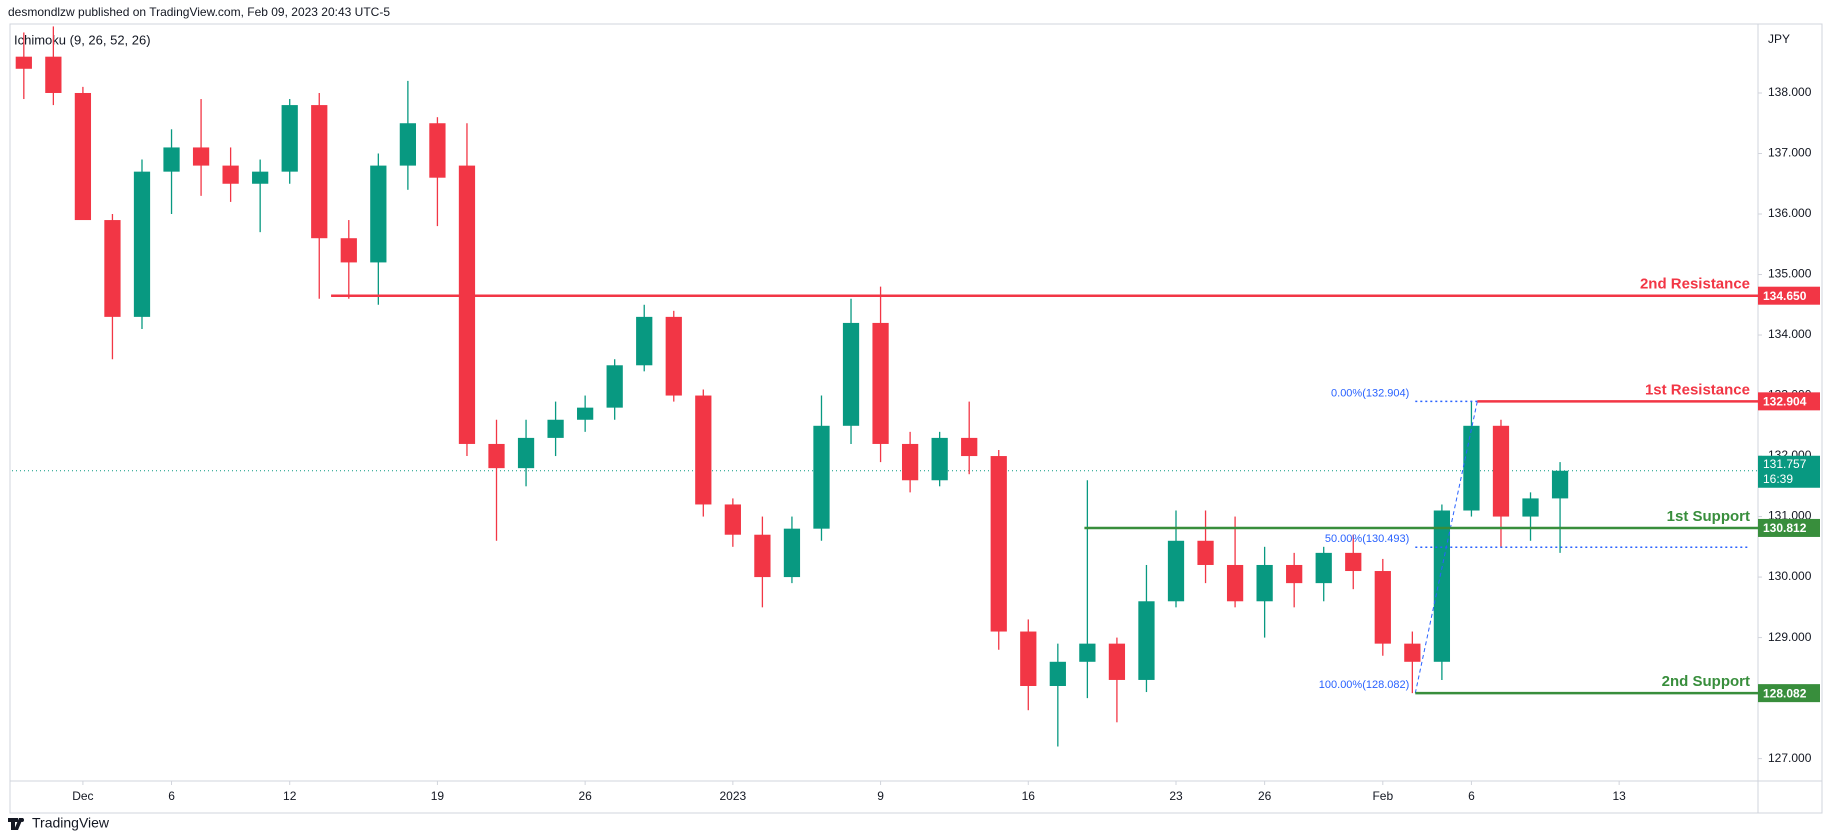 The height and width of the screenshot is (840, 1832). I want to click on x-tick-label: 23, so click(1176, 796).